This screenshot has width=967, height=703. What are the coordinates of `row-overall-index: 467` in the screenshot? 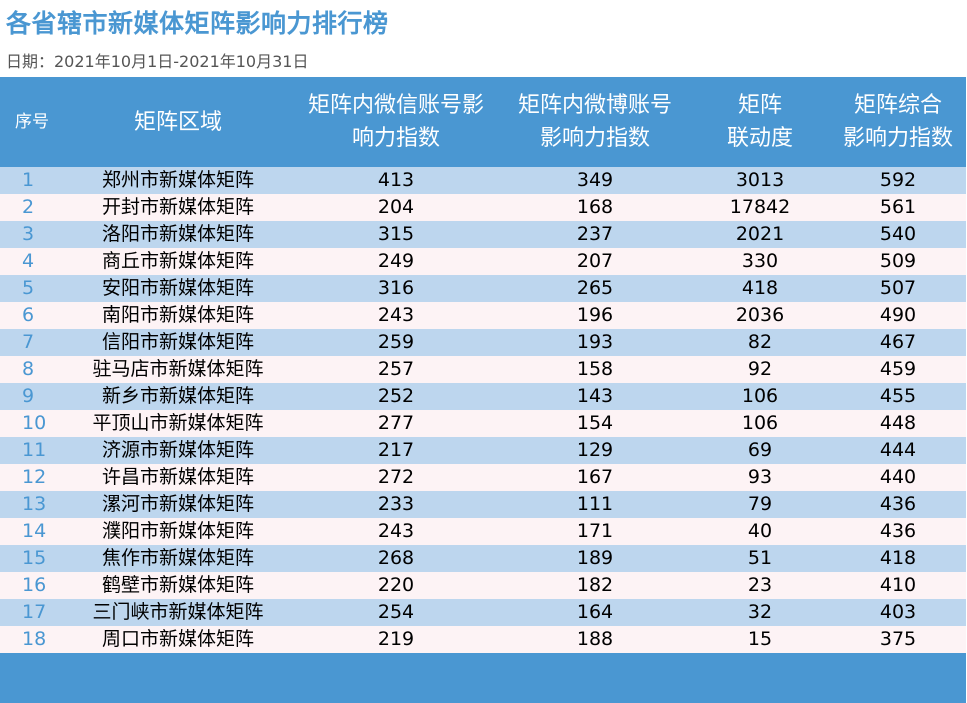 It's located at (898, 342).